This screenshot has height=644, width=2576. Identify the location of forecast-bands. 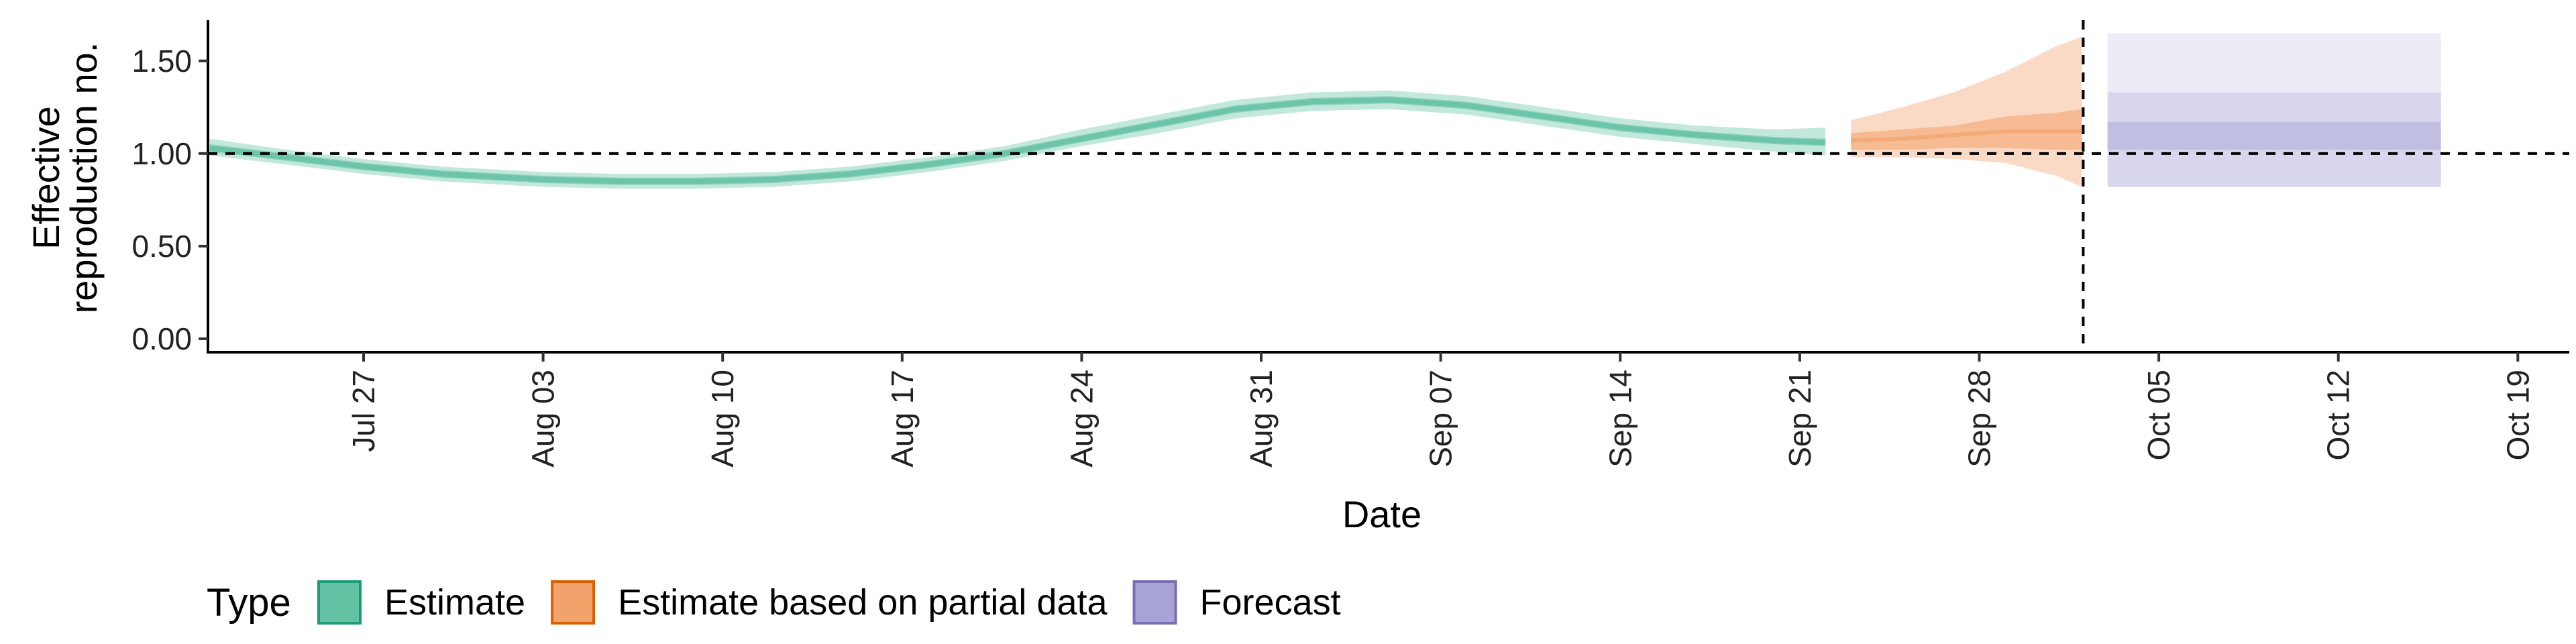
(2274, 110).